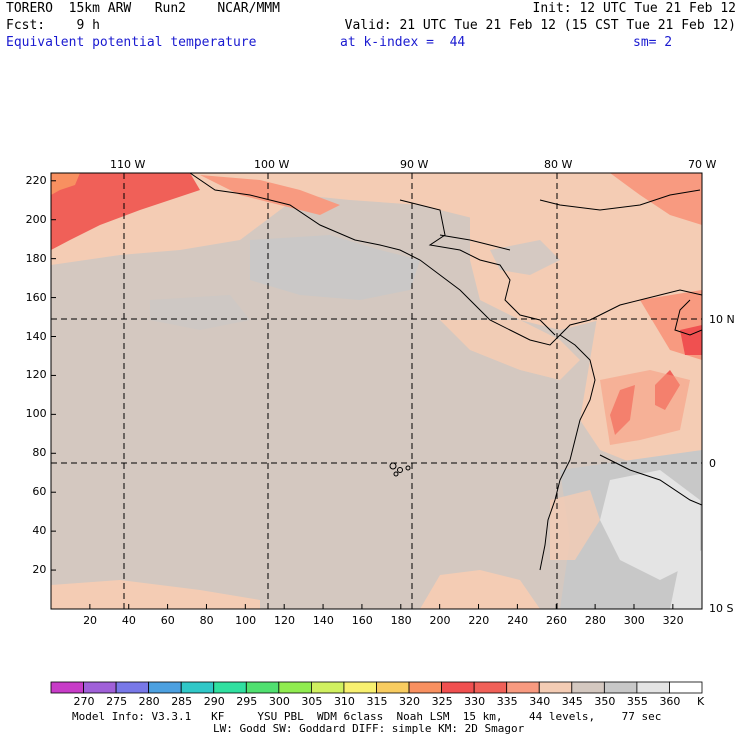  Describe the element at coordinates (414, 164) in the screenshot. I see `lon-label-90w: 90 W` at that location.